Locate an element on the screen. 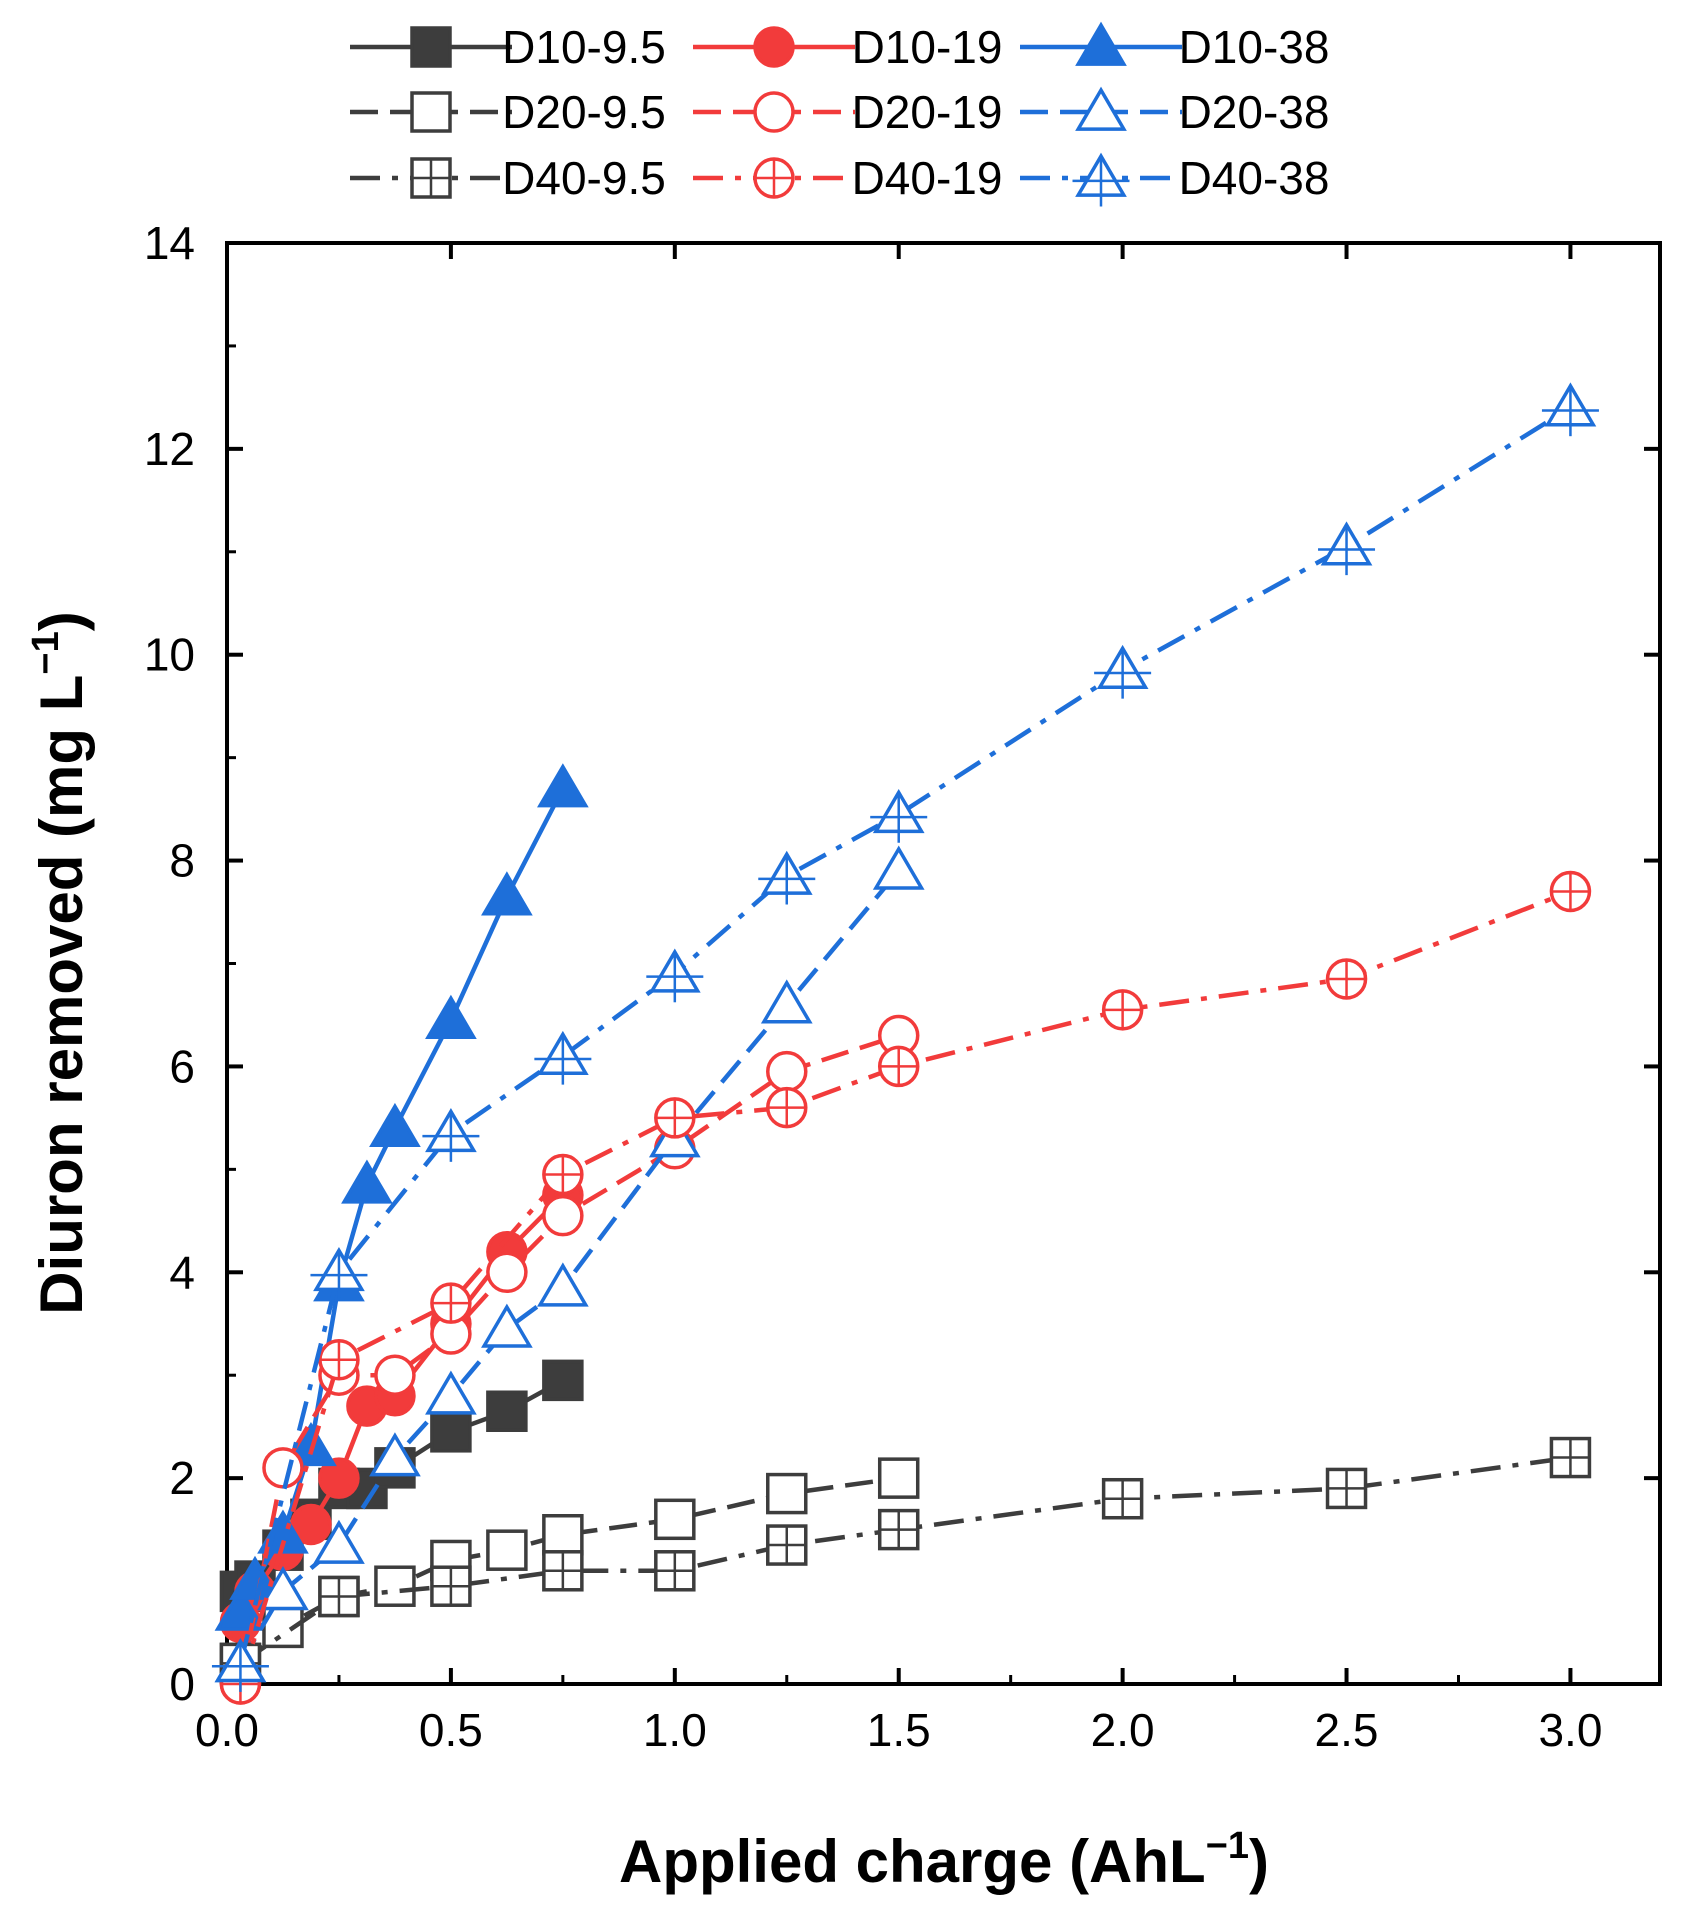 The width and height of the screenshot is (1708, 1912). legend-label: D10-19 is located at coordinates (927, 47).